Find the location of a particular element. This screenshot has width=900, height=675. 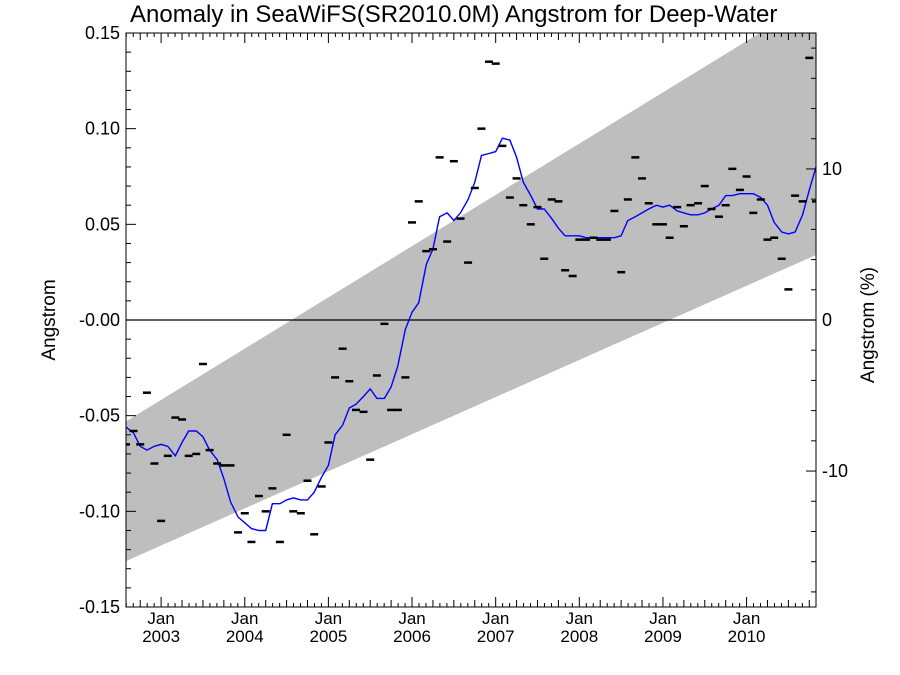

y-right-axis-label: Angstrom (%) is located at coordinates (868, 325).